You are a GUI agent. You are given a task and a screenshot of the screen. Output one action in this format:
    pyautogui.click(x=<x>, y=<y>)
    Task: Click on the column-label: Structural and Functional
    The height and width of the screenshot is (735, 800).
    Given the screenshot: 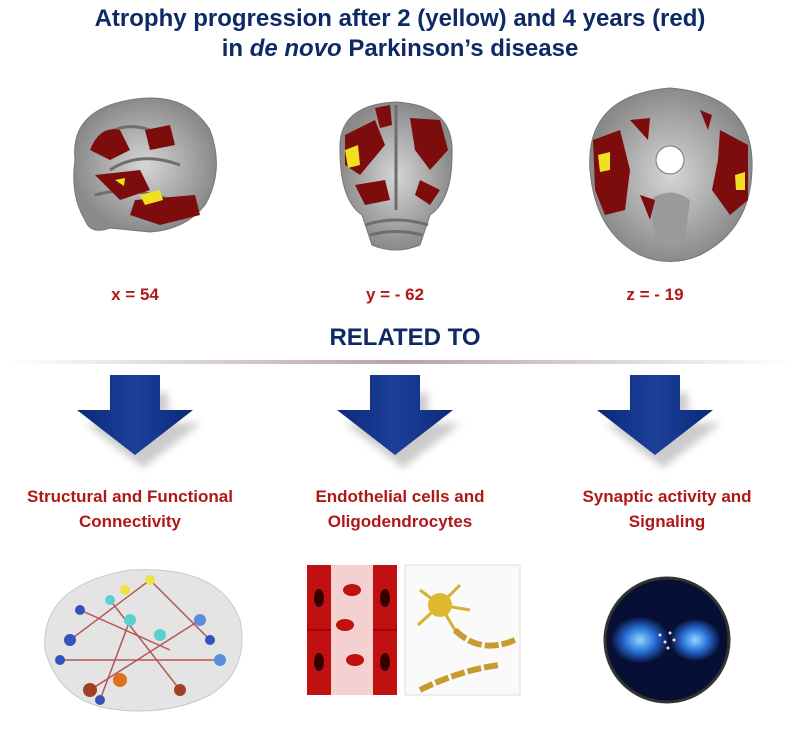 What is the action you would take?
    pyautogui.click(x=130, y=496)
    